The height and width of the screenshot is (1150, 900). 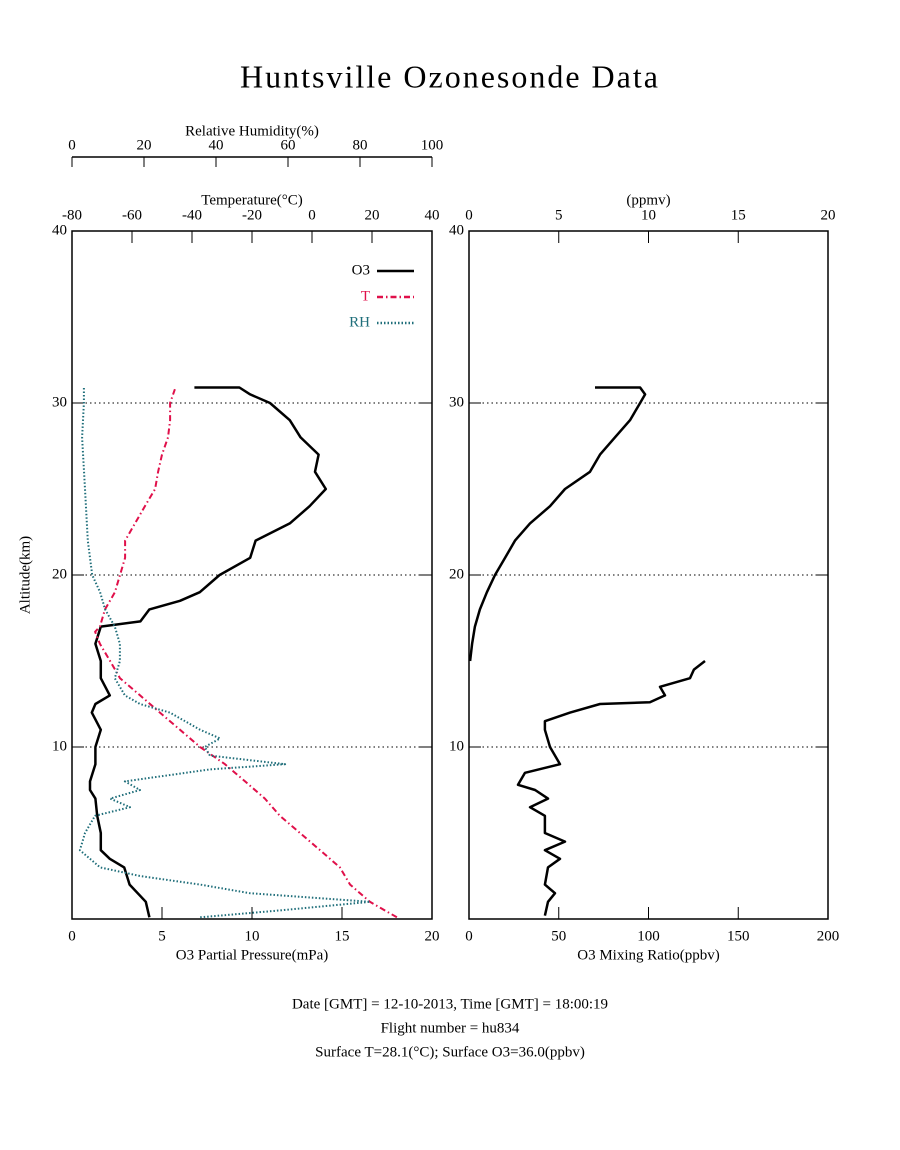 I want to click on x2-tick-label: -40, so click(x=192, y=215).